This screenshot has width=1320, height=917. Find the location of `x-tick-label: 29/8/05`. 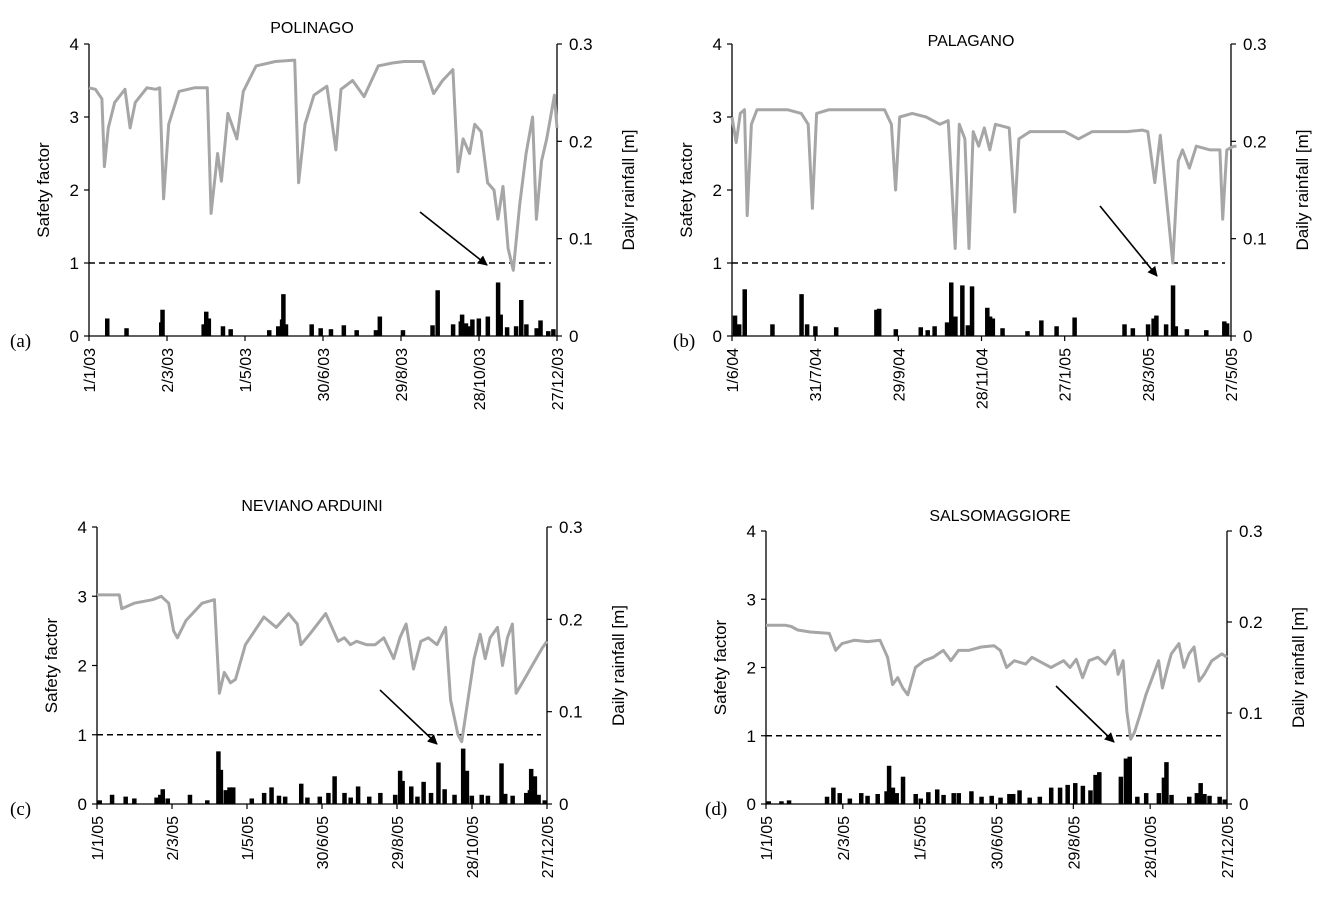

x-tick-label: 29/8/05 is located at coordinates (1074, 842).